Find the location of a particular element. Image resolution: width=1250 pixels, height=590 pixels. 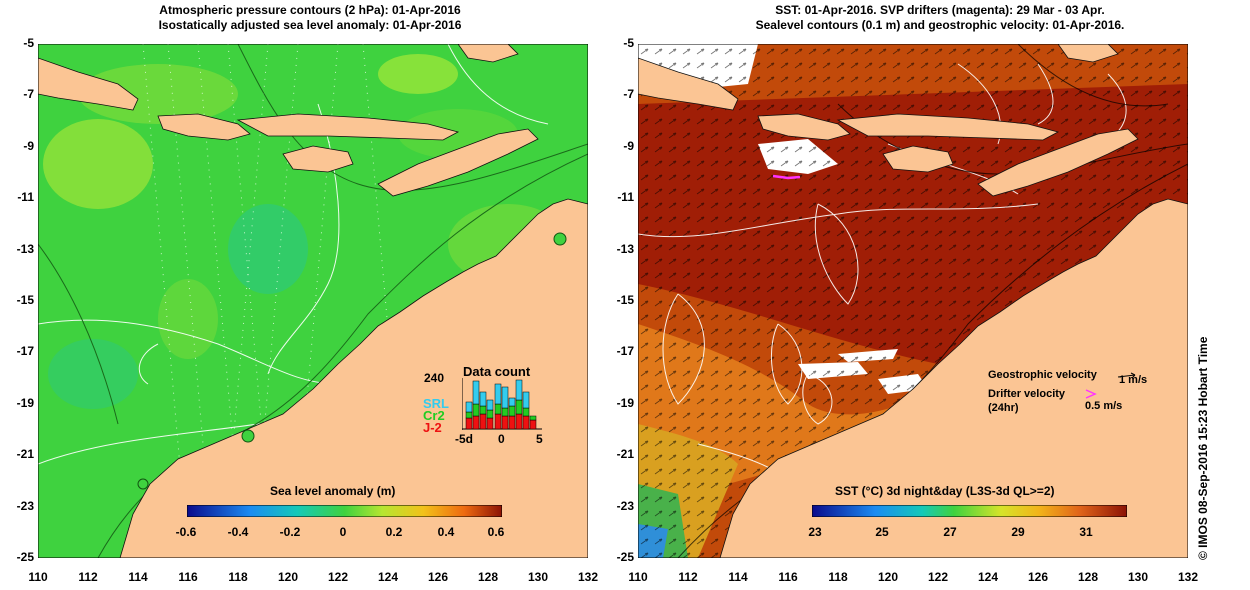

sla-colorbar-tick: -0.6 is located at coordinates (186, 532).